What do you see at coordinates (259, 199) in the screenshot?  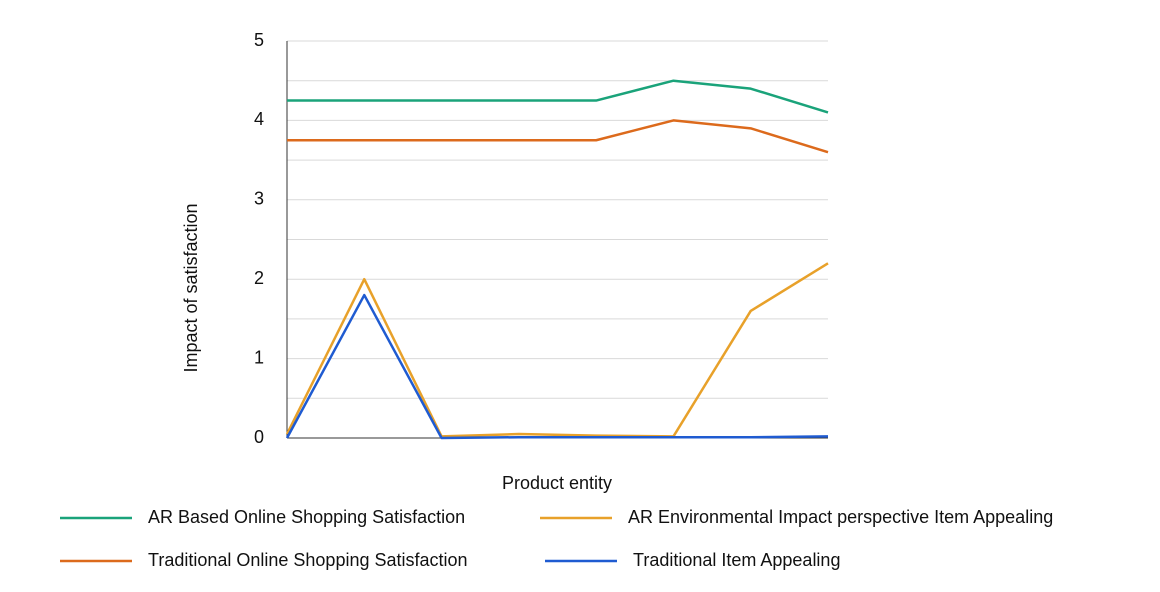 I see `y-tick-label: 3` at bounding box center [259, 199].